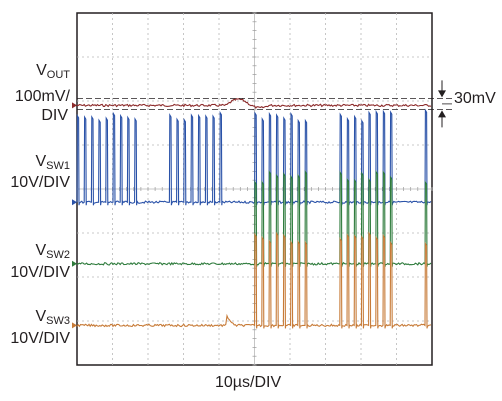 The image size is (502, 401). What do you see at coordinates (74, 105) in the screenshot?
I see `vout-marker` at bounding box center [74, 105].